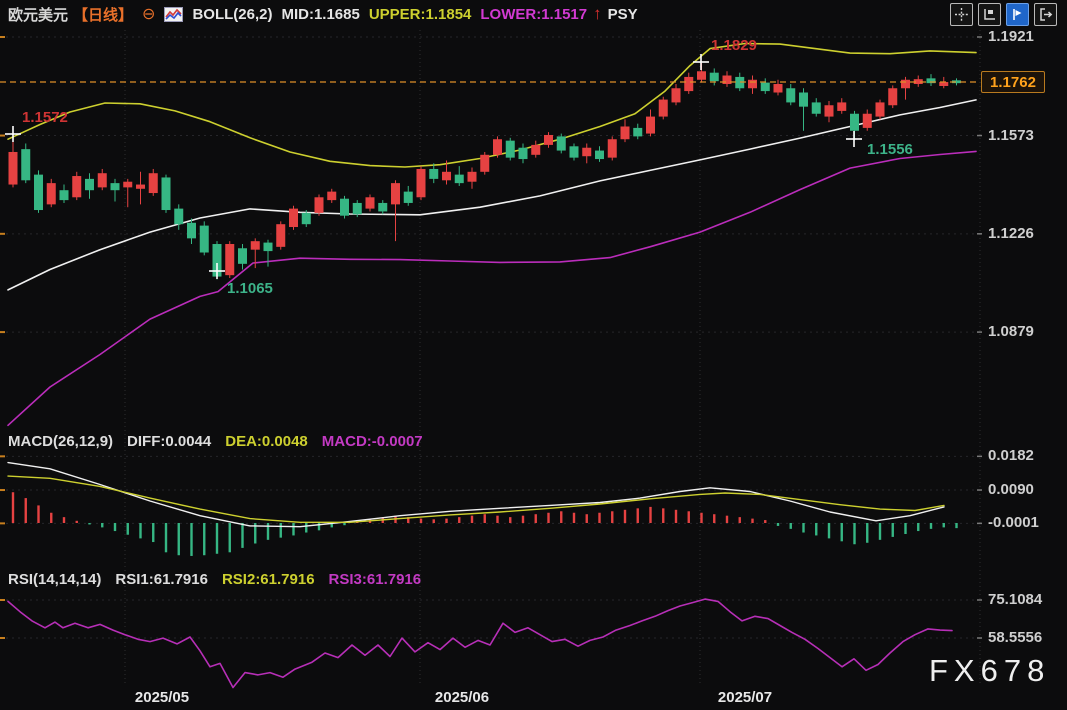 The width and height of the screenshot is (1067, 710). I want to click on collapse-icon: ⊖, so click(149, 14).